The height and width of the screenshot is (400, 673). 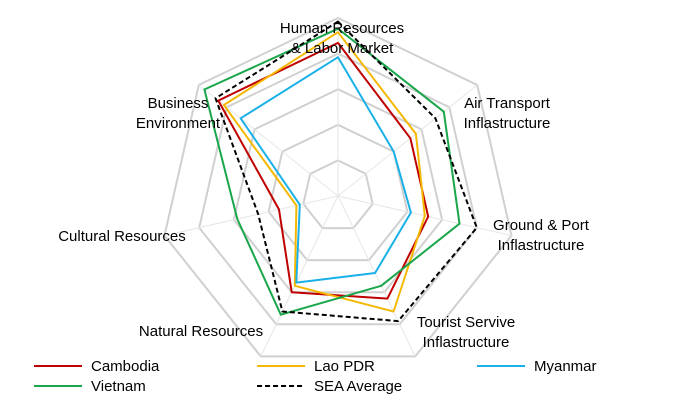 What do you see at coordinates (315, 376) in the screenshot?
I see `legend: Cambodia Lao PDR Myanmar Vietnam SEA Average` at bounding box center [315, 376].